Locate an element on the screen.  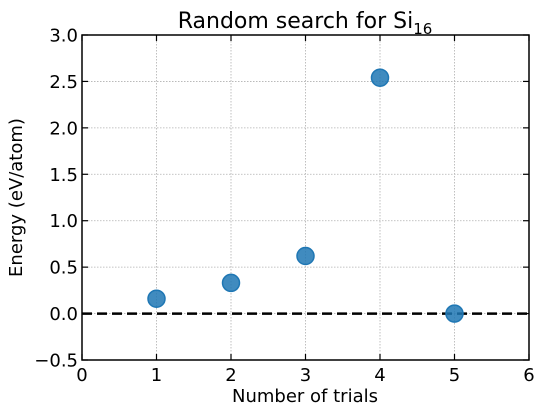
y-axis-label: Energy (eV/atom) is located at coordinates (16, 197).